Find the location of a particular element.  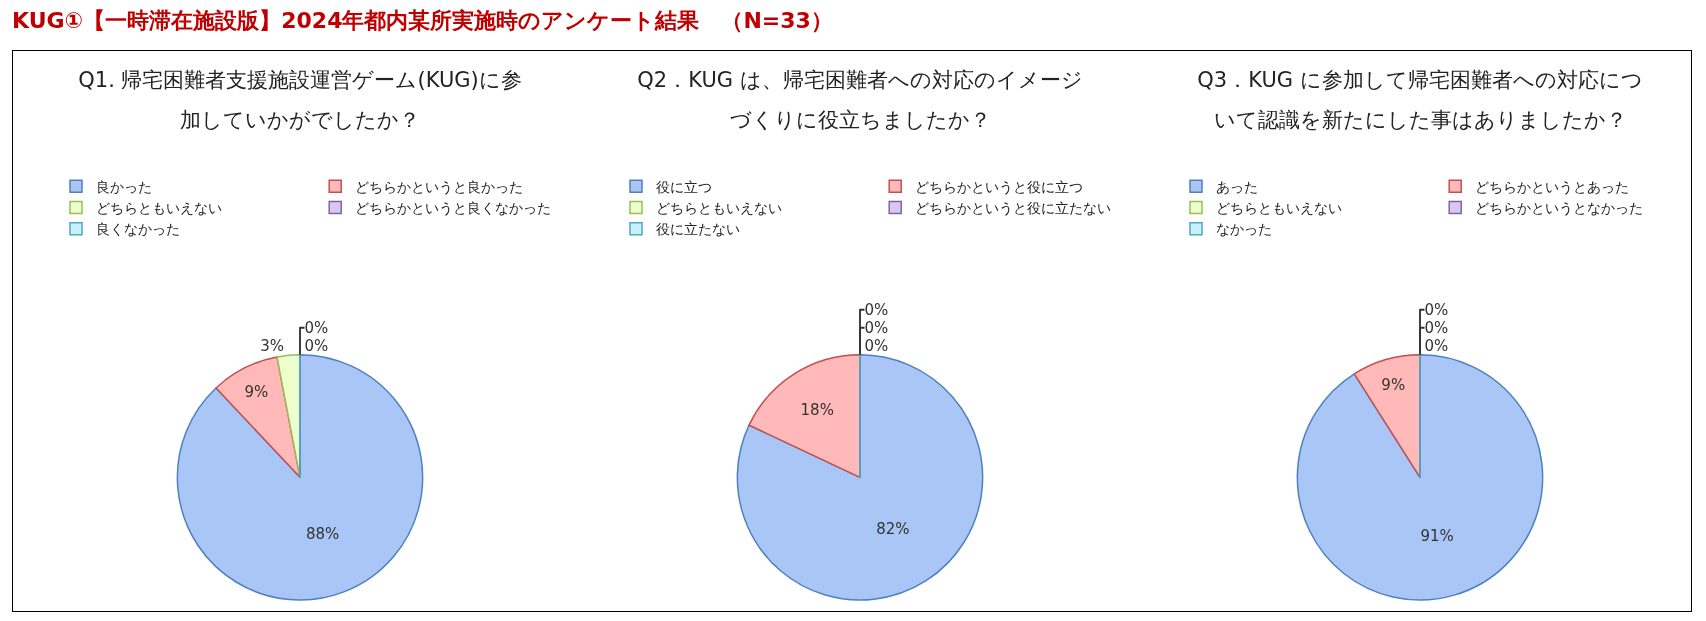

data-label: 3% is located at coordinates (272, 346).